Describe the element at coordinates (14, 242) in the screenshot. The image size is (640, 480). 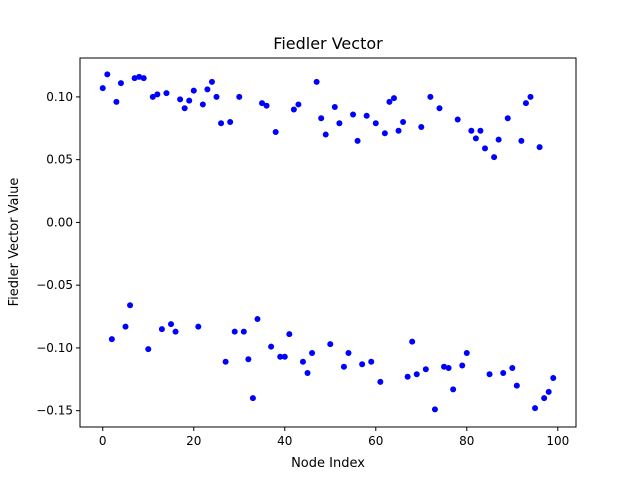
I see `y-axis-label: Fiedler Vector Value` at that location.